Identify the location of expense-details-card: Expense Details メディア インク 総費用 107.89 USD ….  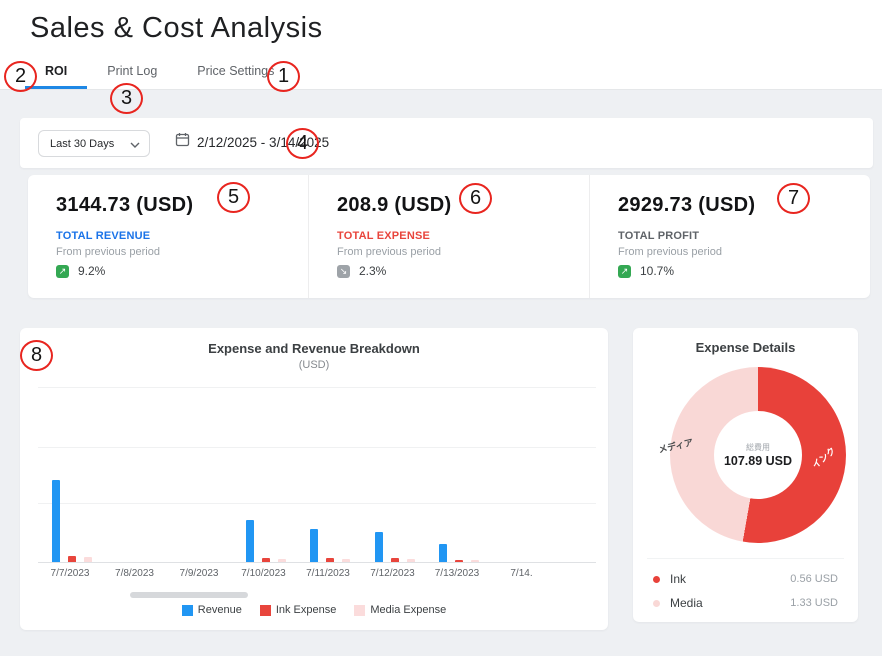
(745, 475).